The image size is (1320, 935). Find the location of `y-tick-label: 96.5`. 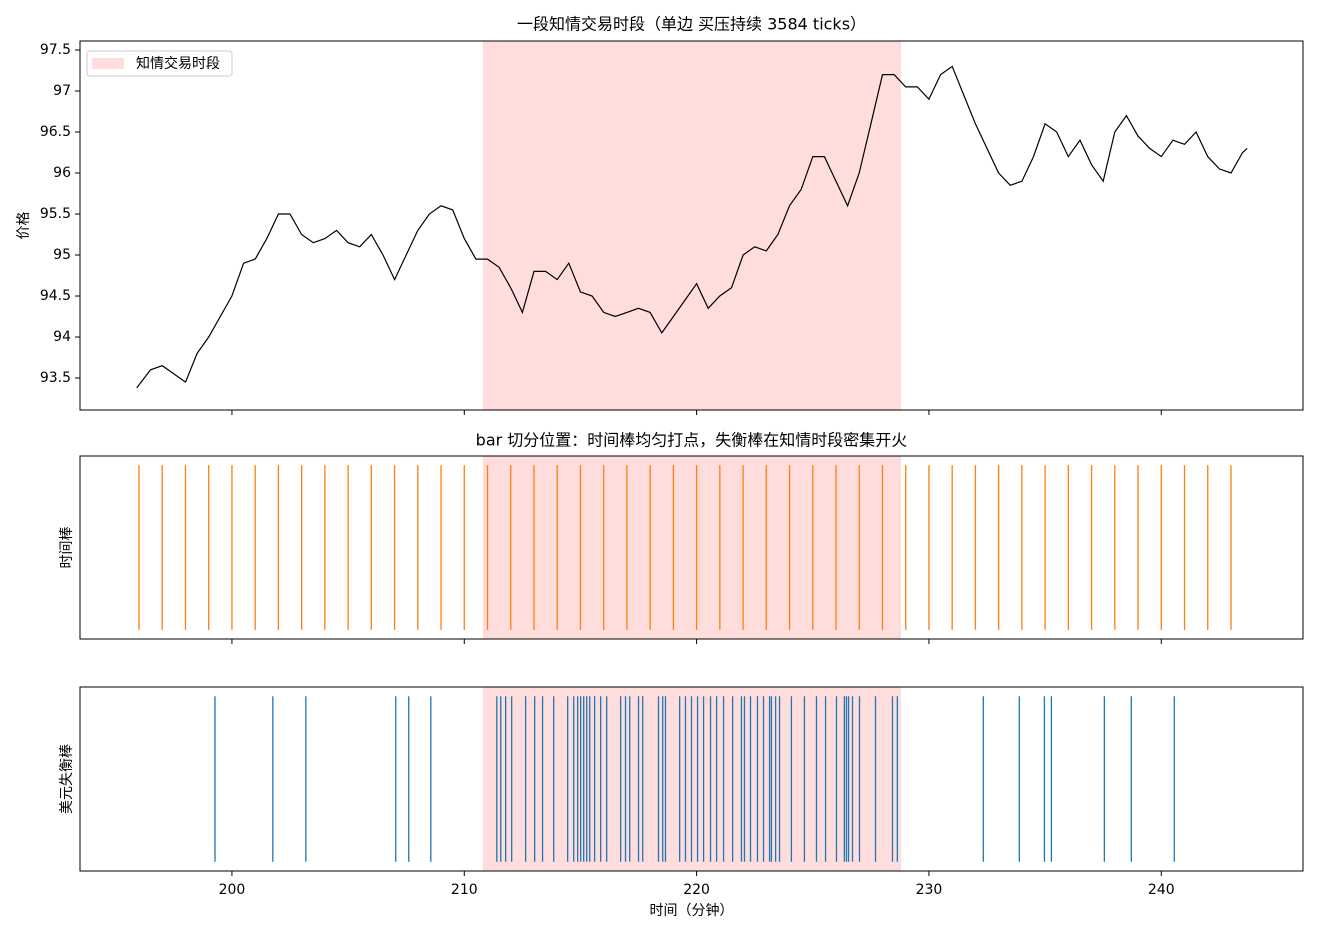

y-tick-label: 96.5 is located at coordinates (55, 132).